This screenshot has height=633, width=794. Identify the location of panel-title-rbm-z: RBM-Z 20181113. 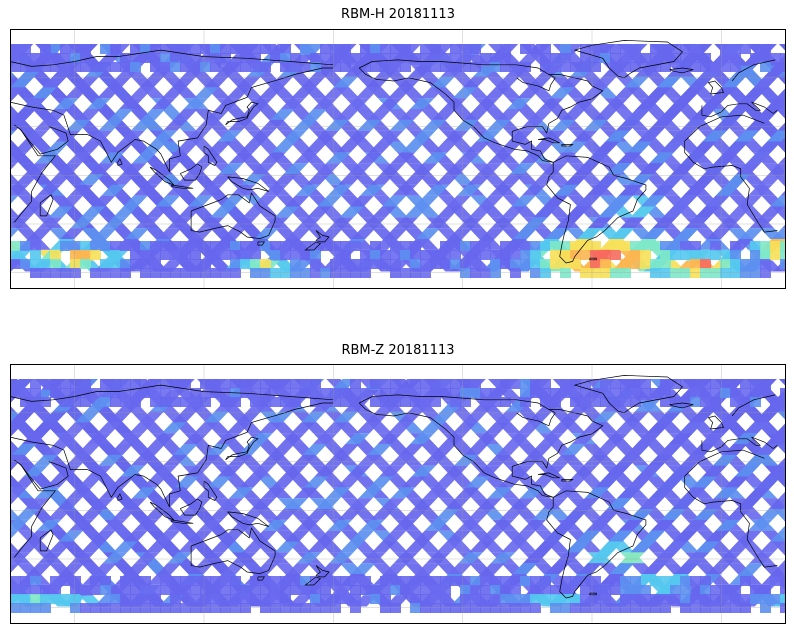
(398, 350).